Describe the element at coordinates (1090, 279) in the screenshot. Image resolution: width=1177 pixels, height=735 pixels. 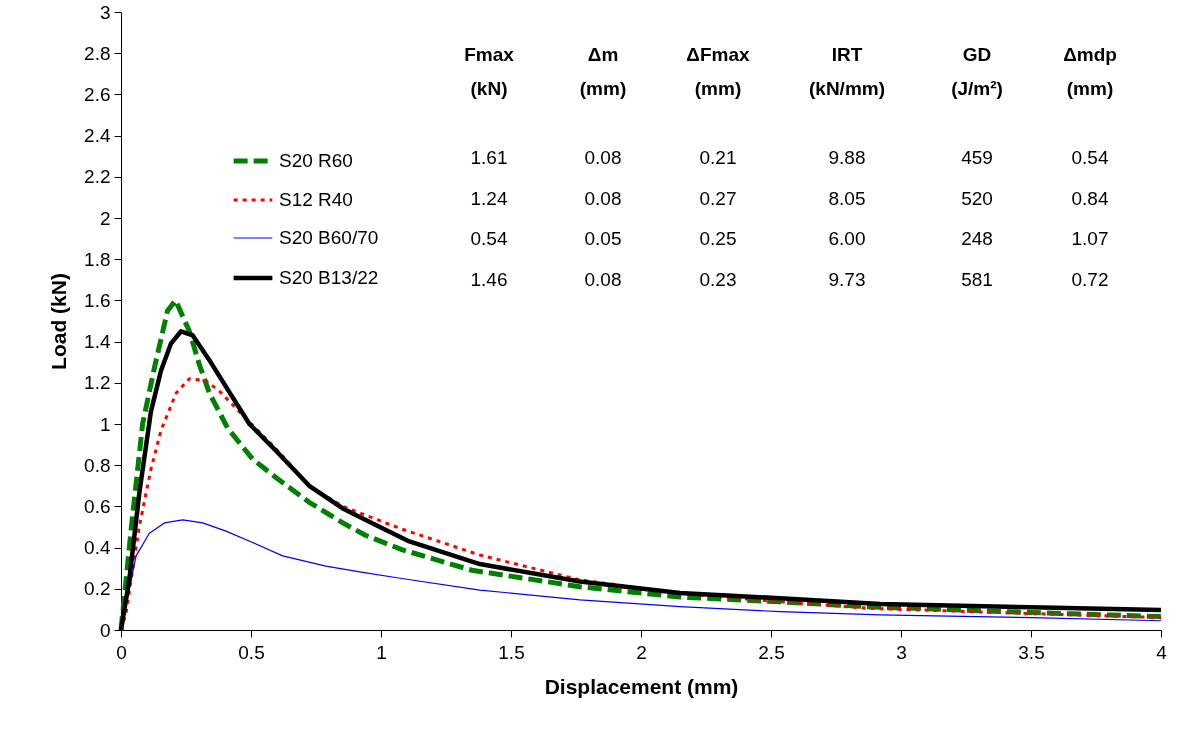
I see `annotation: 0.72` at that location.